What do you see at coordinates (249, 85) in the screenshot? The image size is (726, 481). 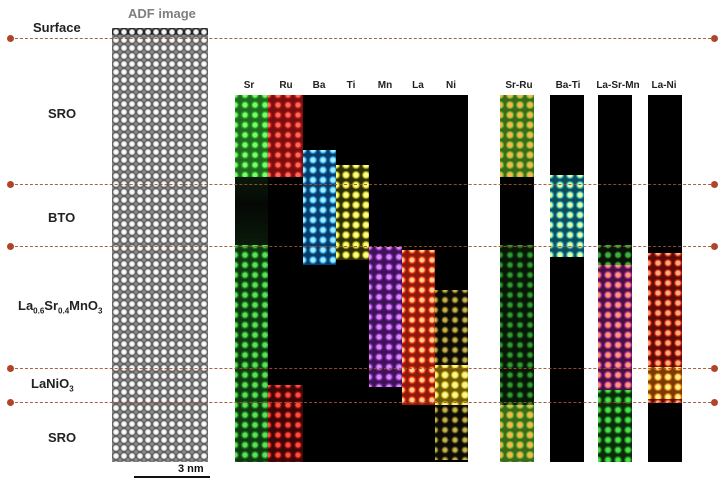 I see `map-label-sr: Sr` at bounding box center [249, 85].